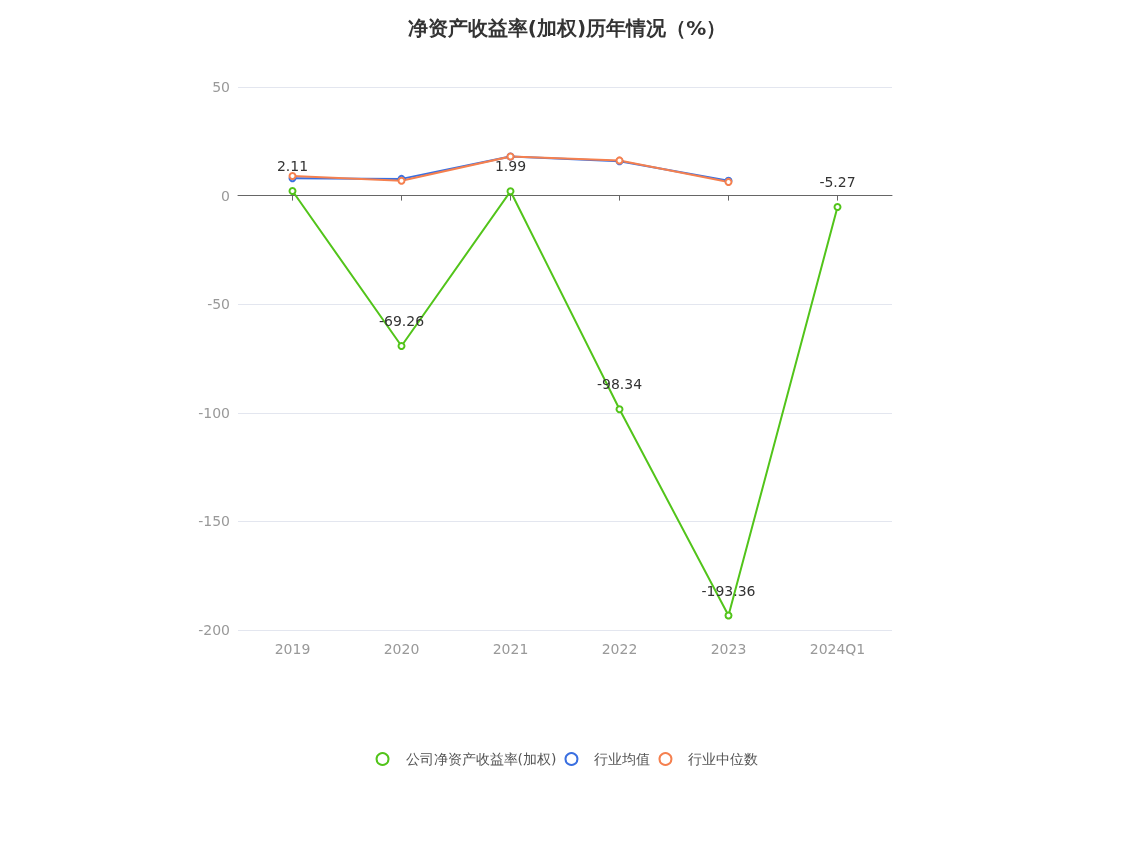 The image size is (1134, 849). I want to click on x-tick-label: 2024Q1, so click(837, 649).